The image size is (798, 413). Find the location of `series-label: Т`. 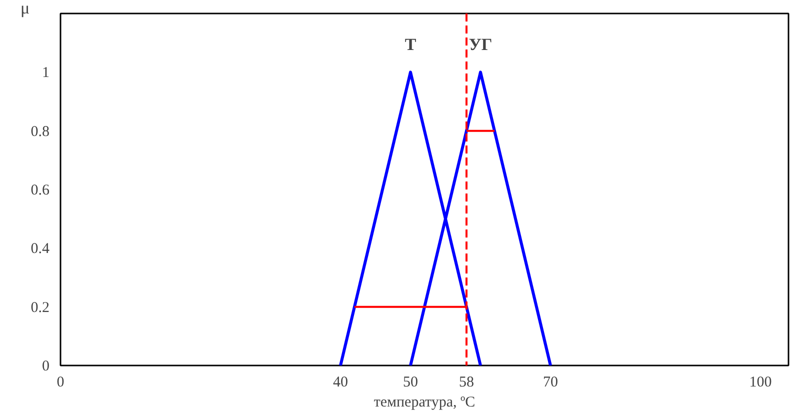

series-label: Т is located at coordinates (410, 44).